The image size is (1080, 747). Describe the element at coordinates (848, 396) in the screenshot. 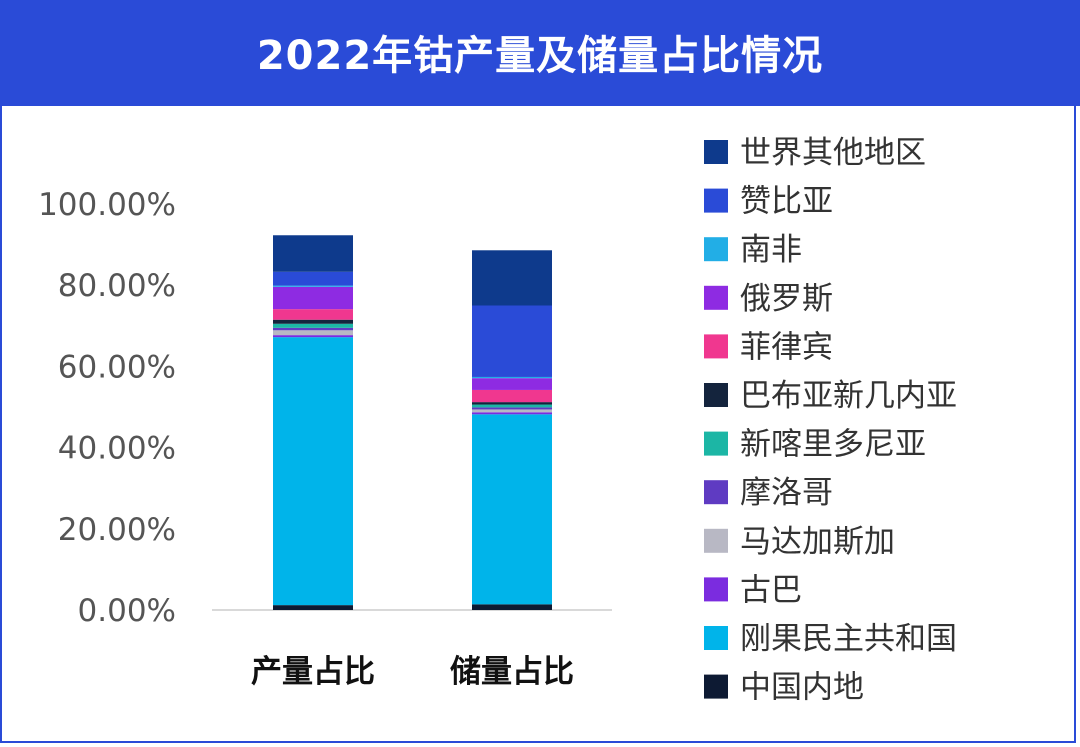

I see `legend-label: 巴布亚新几内亚` at that location.